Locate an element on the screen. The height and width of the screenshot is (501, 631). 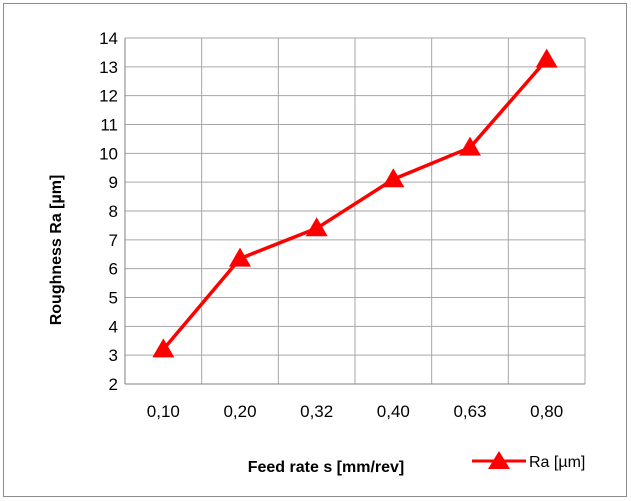
y-tick-label: 6 is located at coordinates (113, 269).